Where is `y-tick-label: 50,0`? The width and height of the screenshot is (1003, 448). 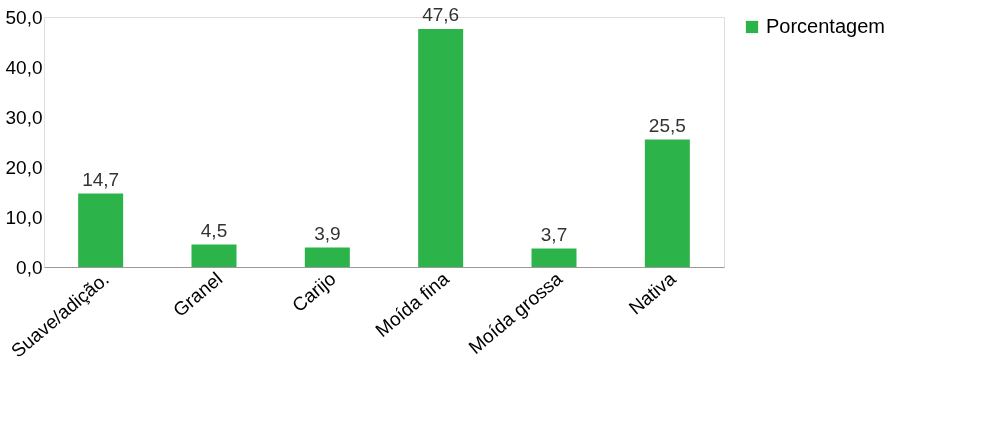
y-tick-label: 50,0 is located at coordinates (24, 17).